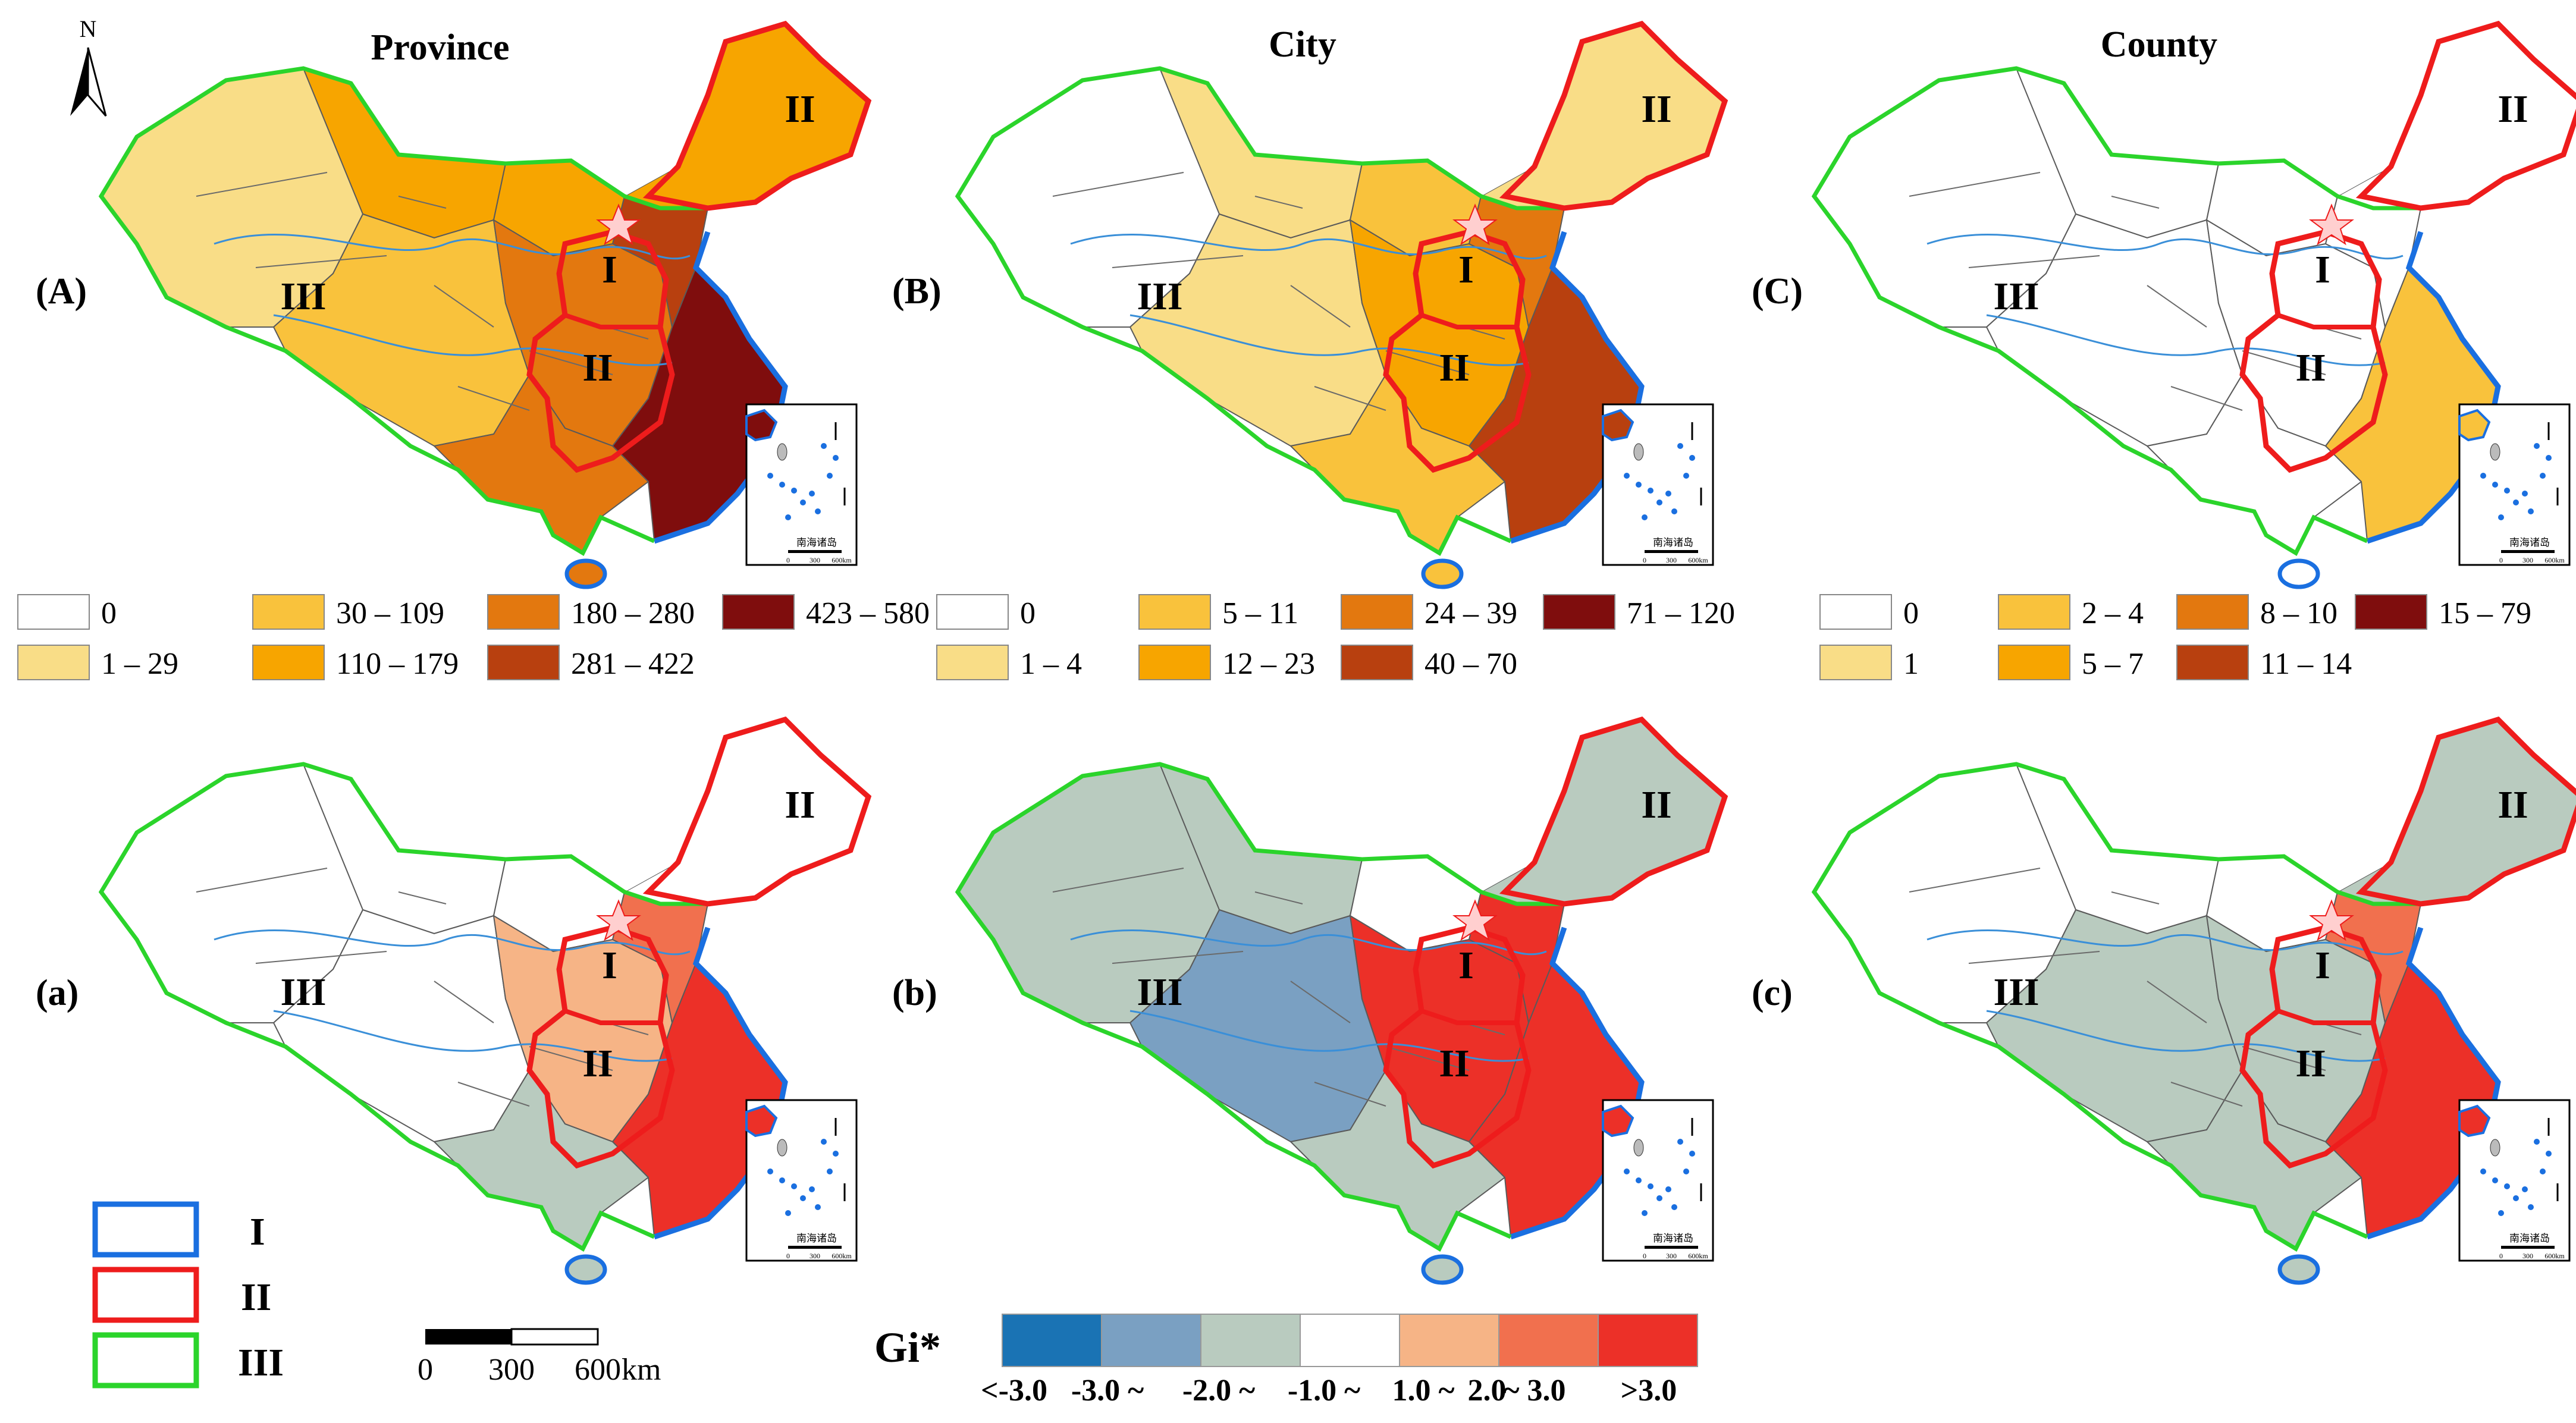 The height and width of the screenshot is (1423, 2576). Describe the element at coordinates (1218, 1391) in the screenshot. I see `gi-legend-label-2: -2.0 ~` at that location.